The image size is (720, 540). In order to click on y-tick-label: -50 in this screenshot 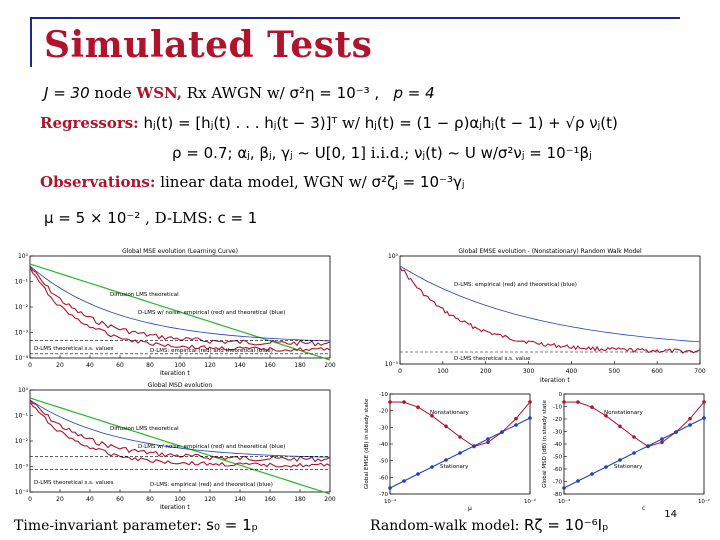, I will do `click(557, 458)`.